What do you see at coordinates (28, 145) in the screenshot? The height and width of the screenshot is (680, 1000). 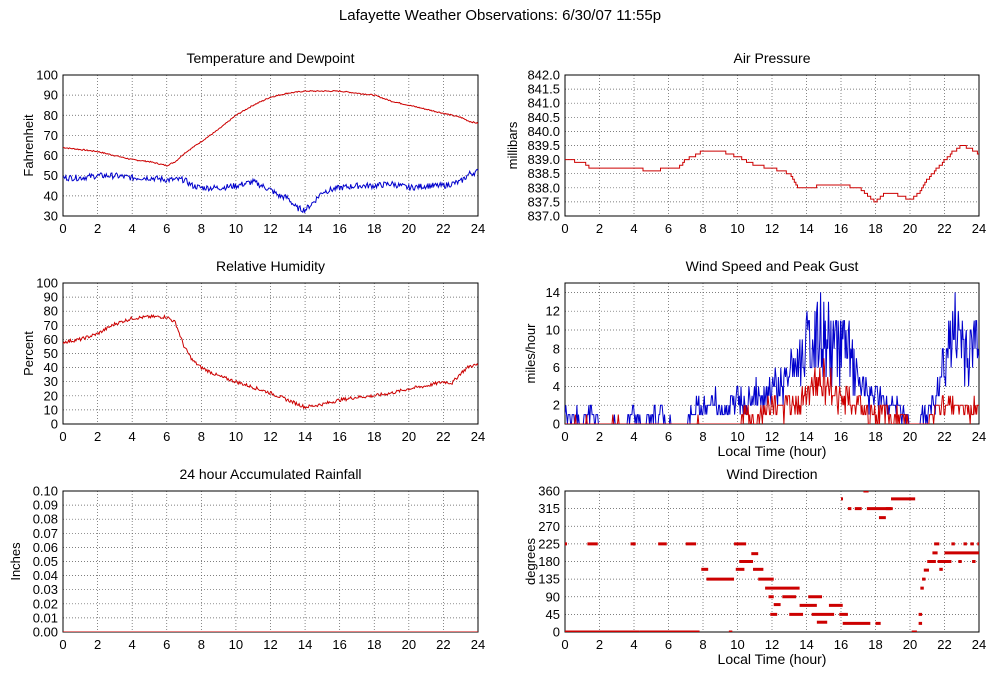 I see `y-axis-label: Fahrenheit` at bounding box center [28, 145].